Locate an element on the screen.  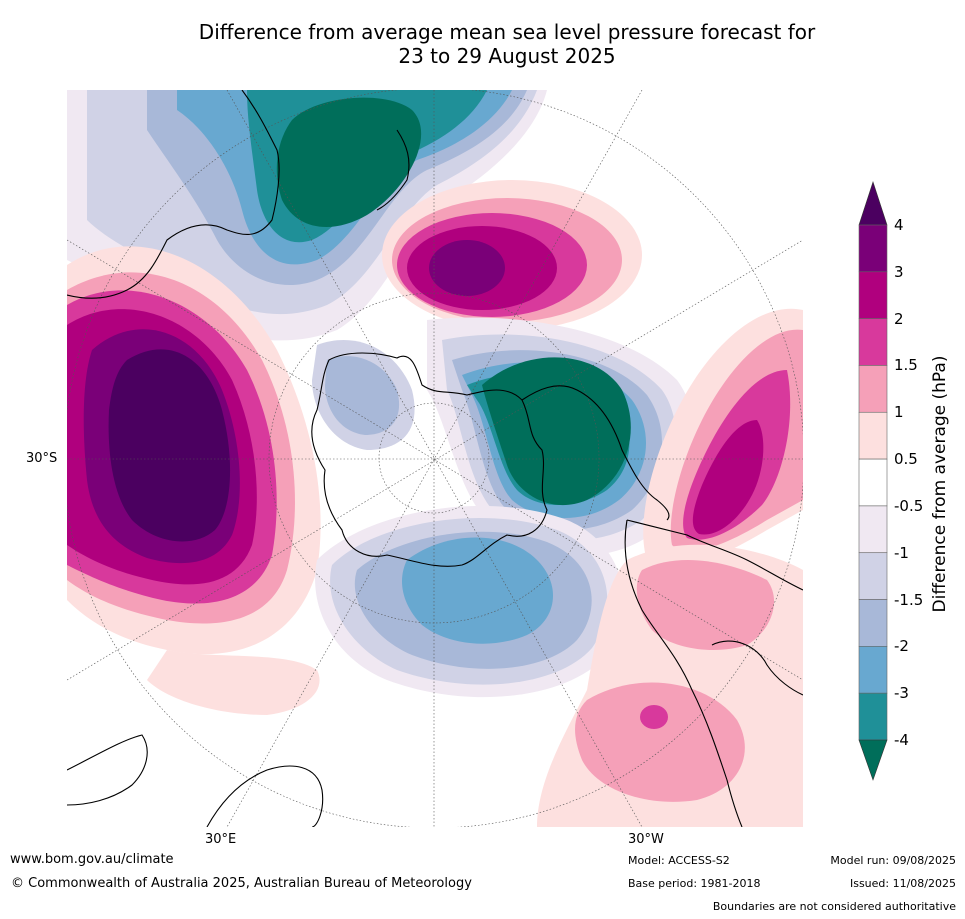
positive-region-north is located at coordinates (512, 255).